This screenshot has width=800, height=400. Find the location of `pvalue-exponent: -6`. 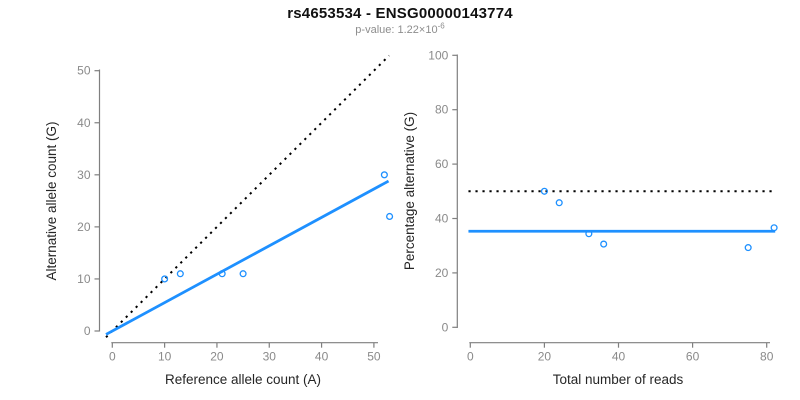

pvalue-exponent: -6 is located at coordinates (441, 26).